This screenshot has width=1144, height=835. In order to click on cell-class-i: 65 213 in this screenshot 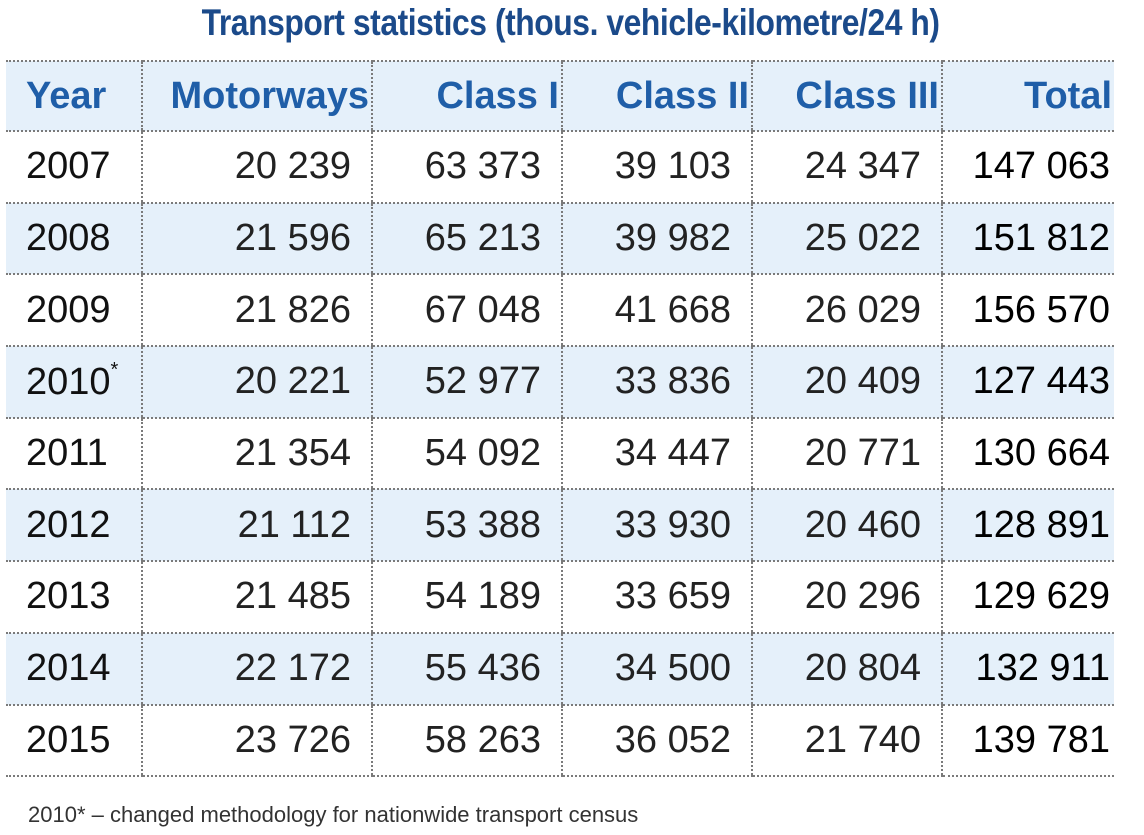, I will do `click(466, 238)`.